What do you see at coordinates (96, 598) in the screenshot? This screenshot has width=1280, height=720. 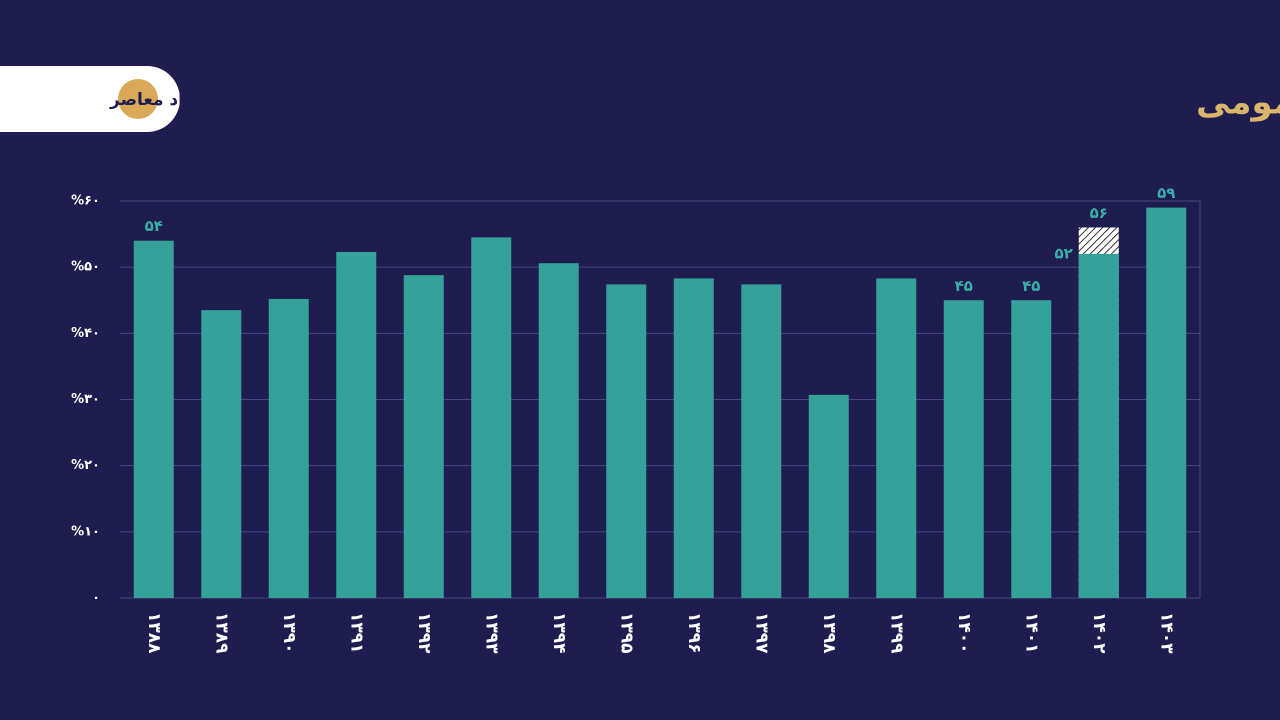 I see `y-tick-label: ۰` at bounding box center [96, 598].